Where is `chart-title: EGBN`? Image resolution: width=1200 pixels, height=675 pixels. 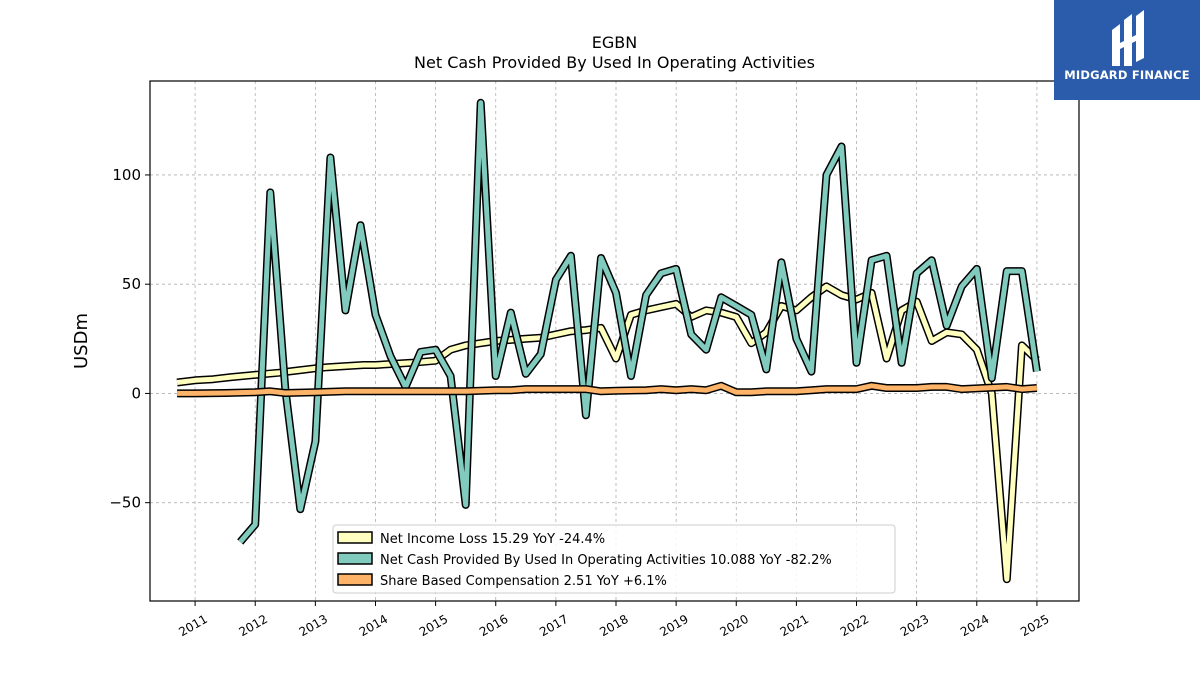
chart-title: EGBN is located at coordinates (614, 42).